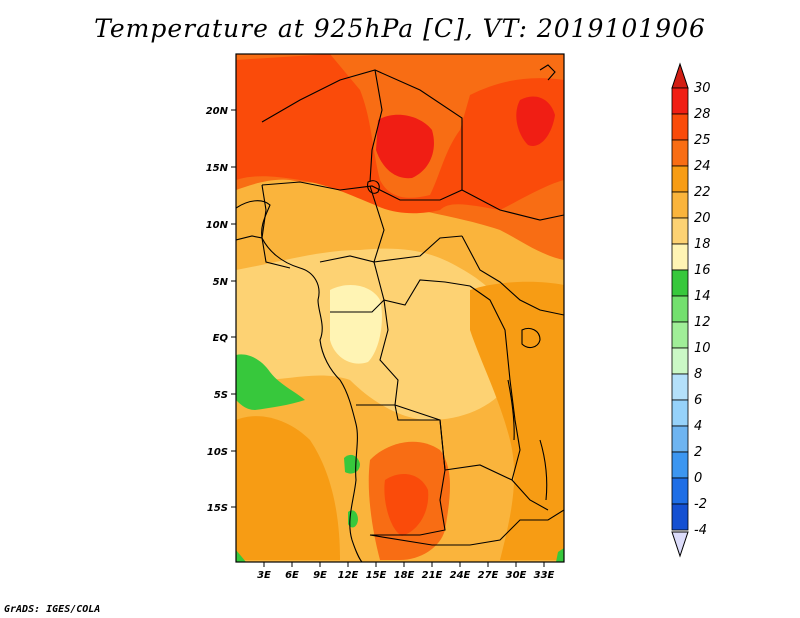 This screenshot has height=618, width=800. I want to click on lake-victoria, so click(531, 338).